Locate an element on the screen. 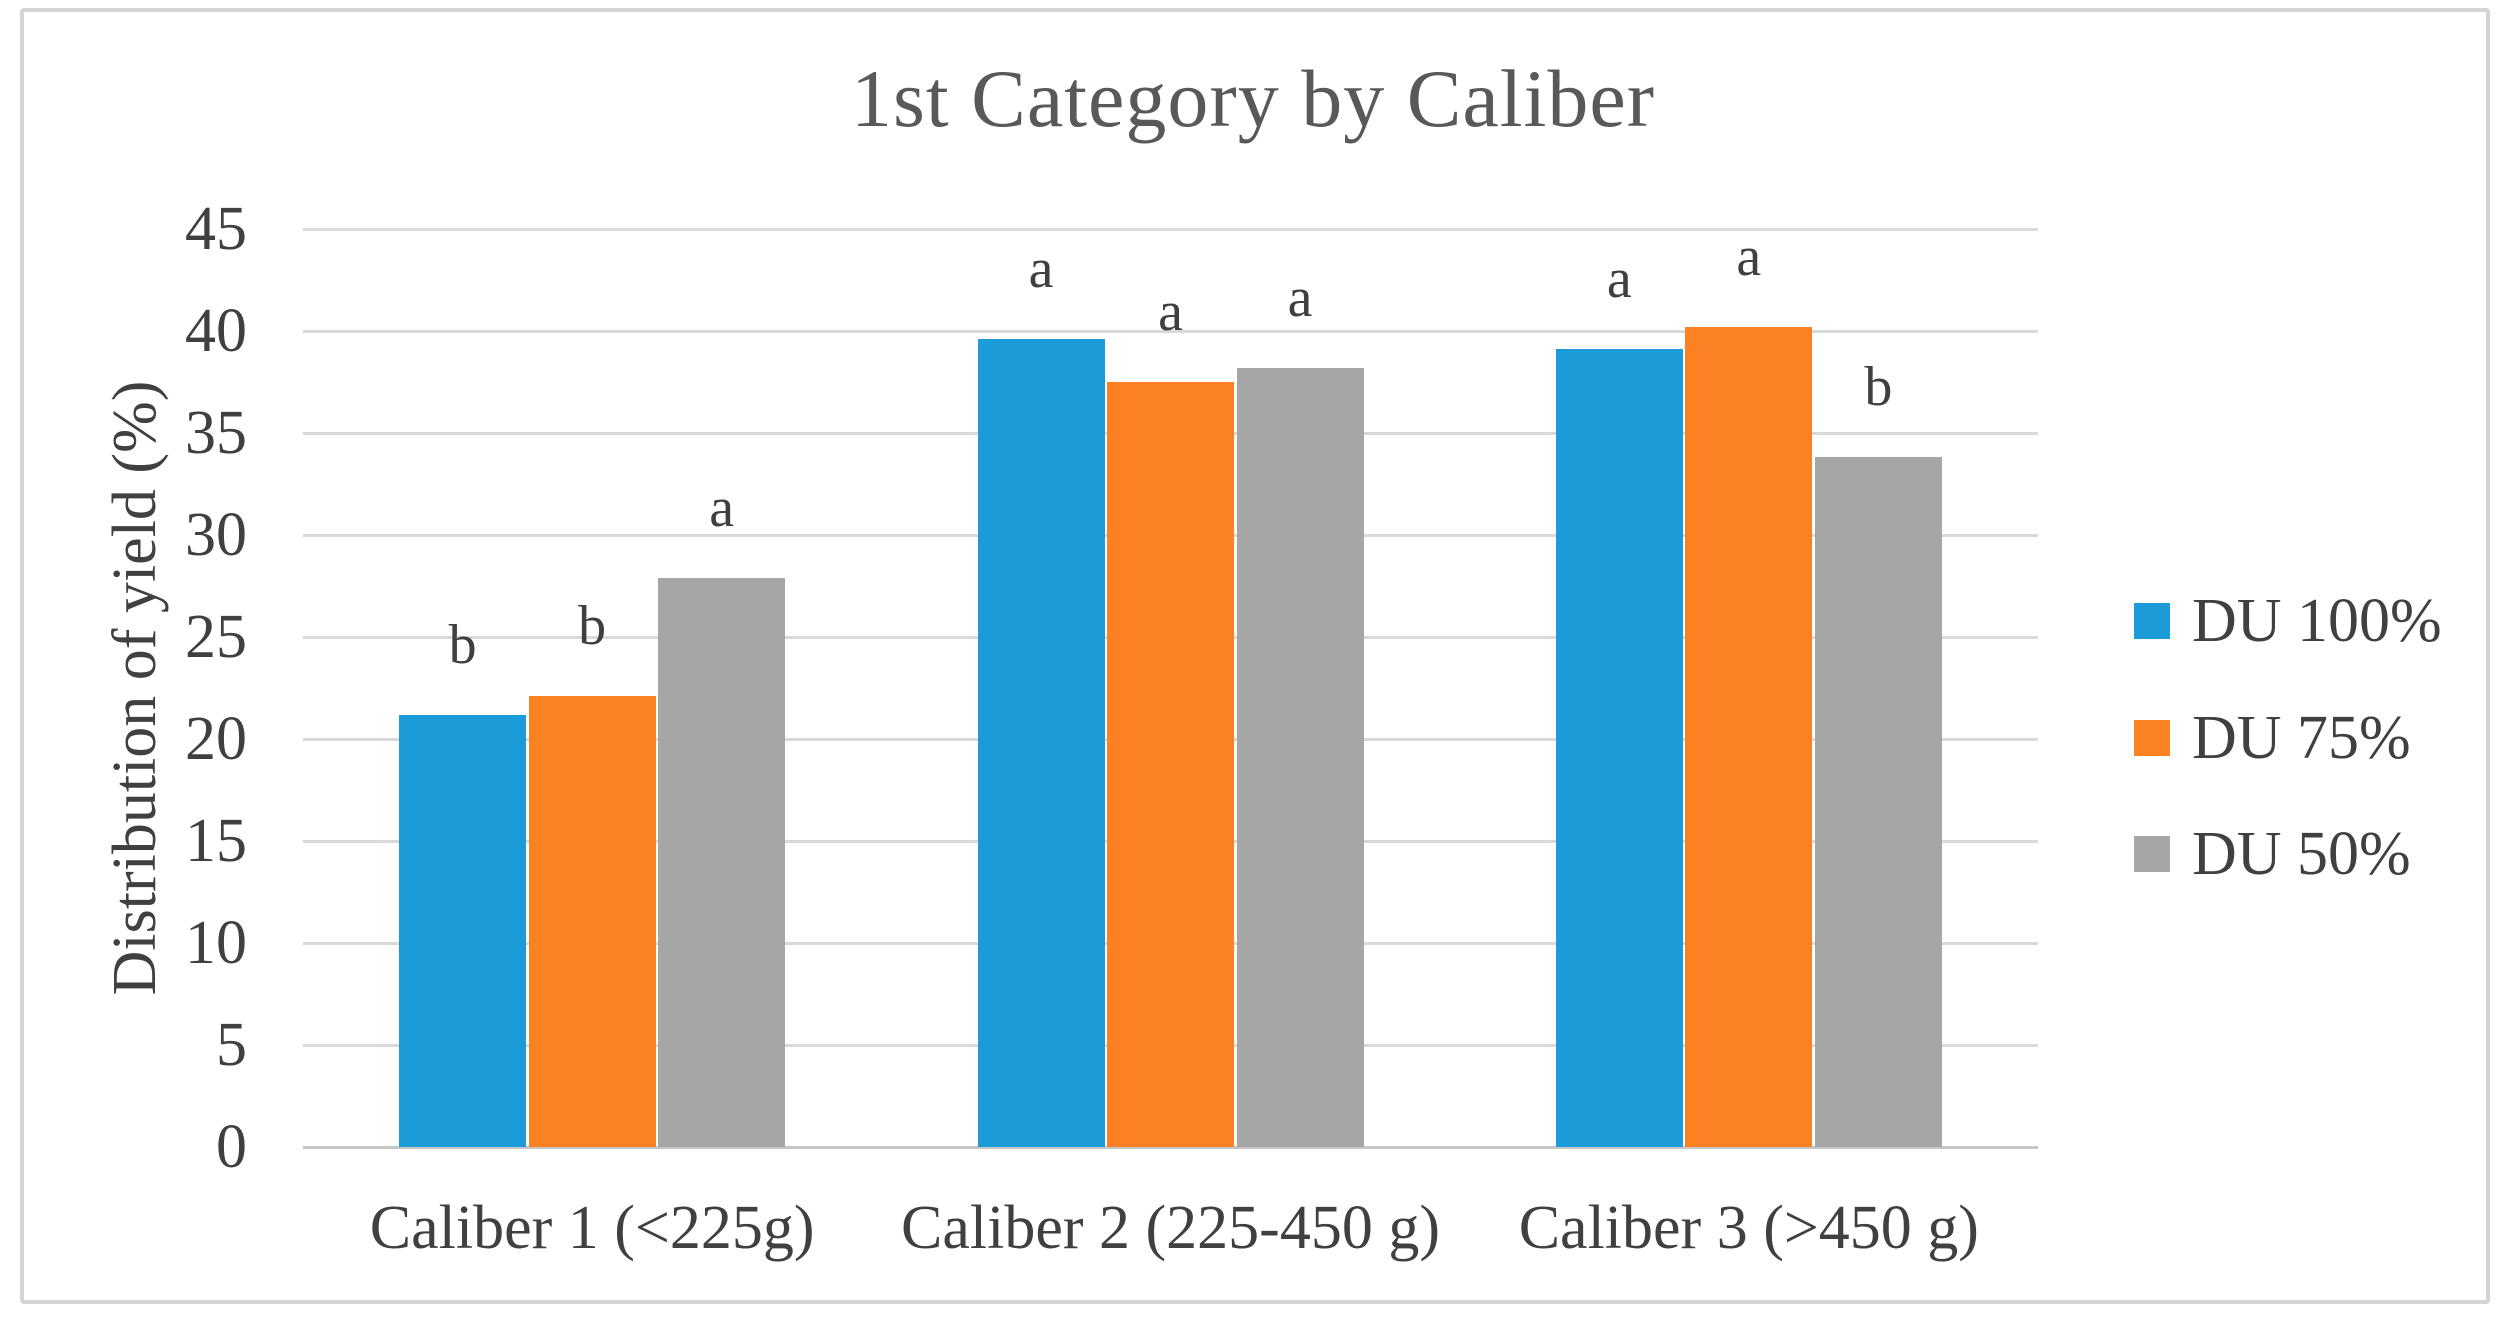  x-category-label: Caliber 3 (>450 g) is located at coordinates (1748, 1227).